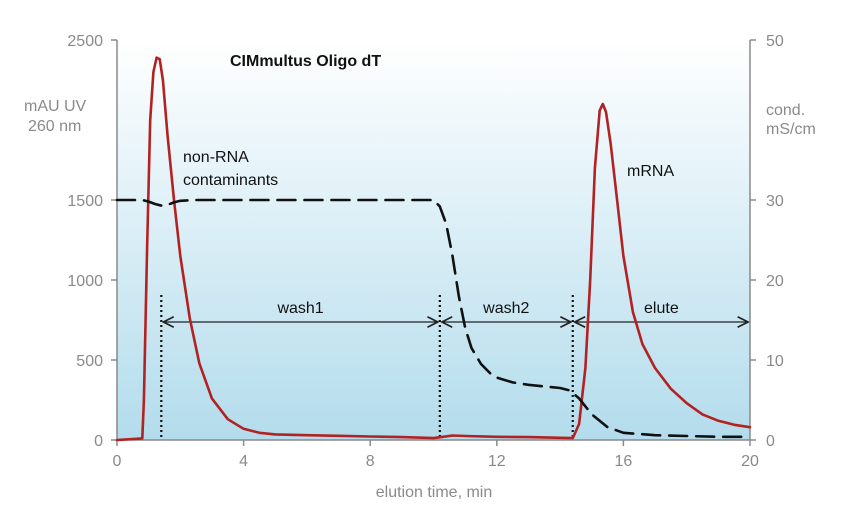 The width and height of the screenshot is (866, 525). I want to click on peak1-label-line2: contaminants, so click(230, 180).